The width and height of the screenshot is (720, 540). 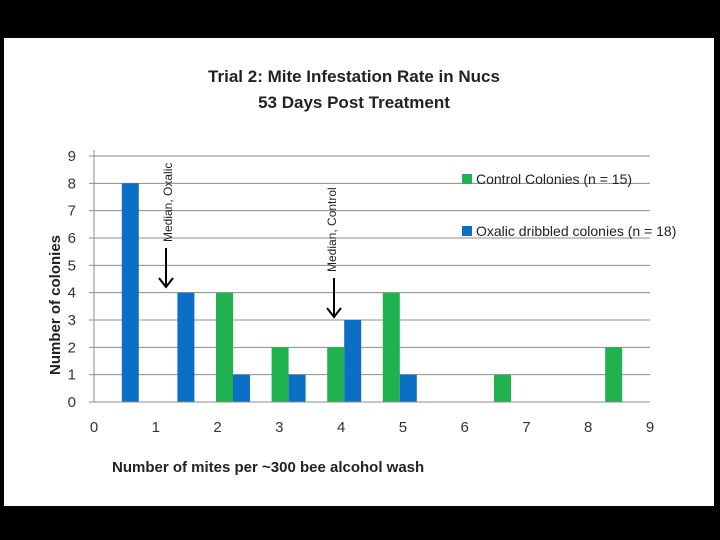 I want to click on median-oxalic-annotation: Median, Oxalic, so click(x=166, y=226).